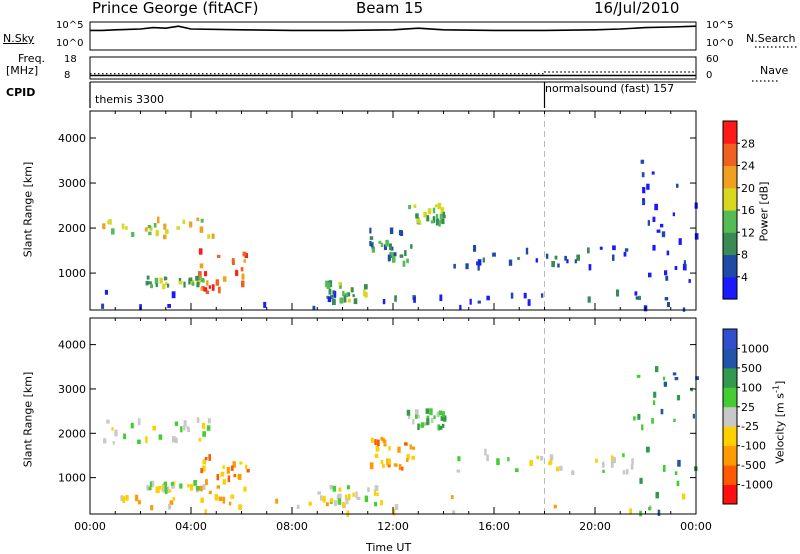  I want to click on nsky-tick-bottom: 10^0, so click(70, 43).